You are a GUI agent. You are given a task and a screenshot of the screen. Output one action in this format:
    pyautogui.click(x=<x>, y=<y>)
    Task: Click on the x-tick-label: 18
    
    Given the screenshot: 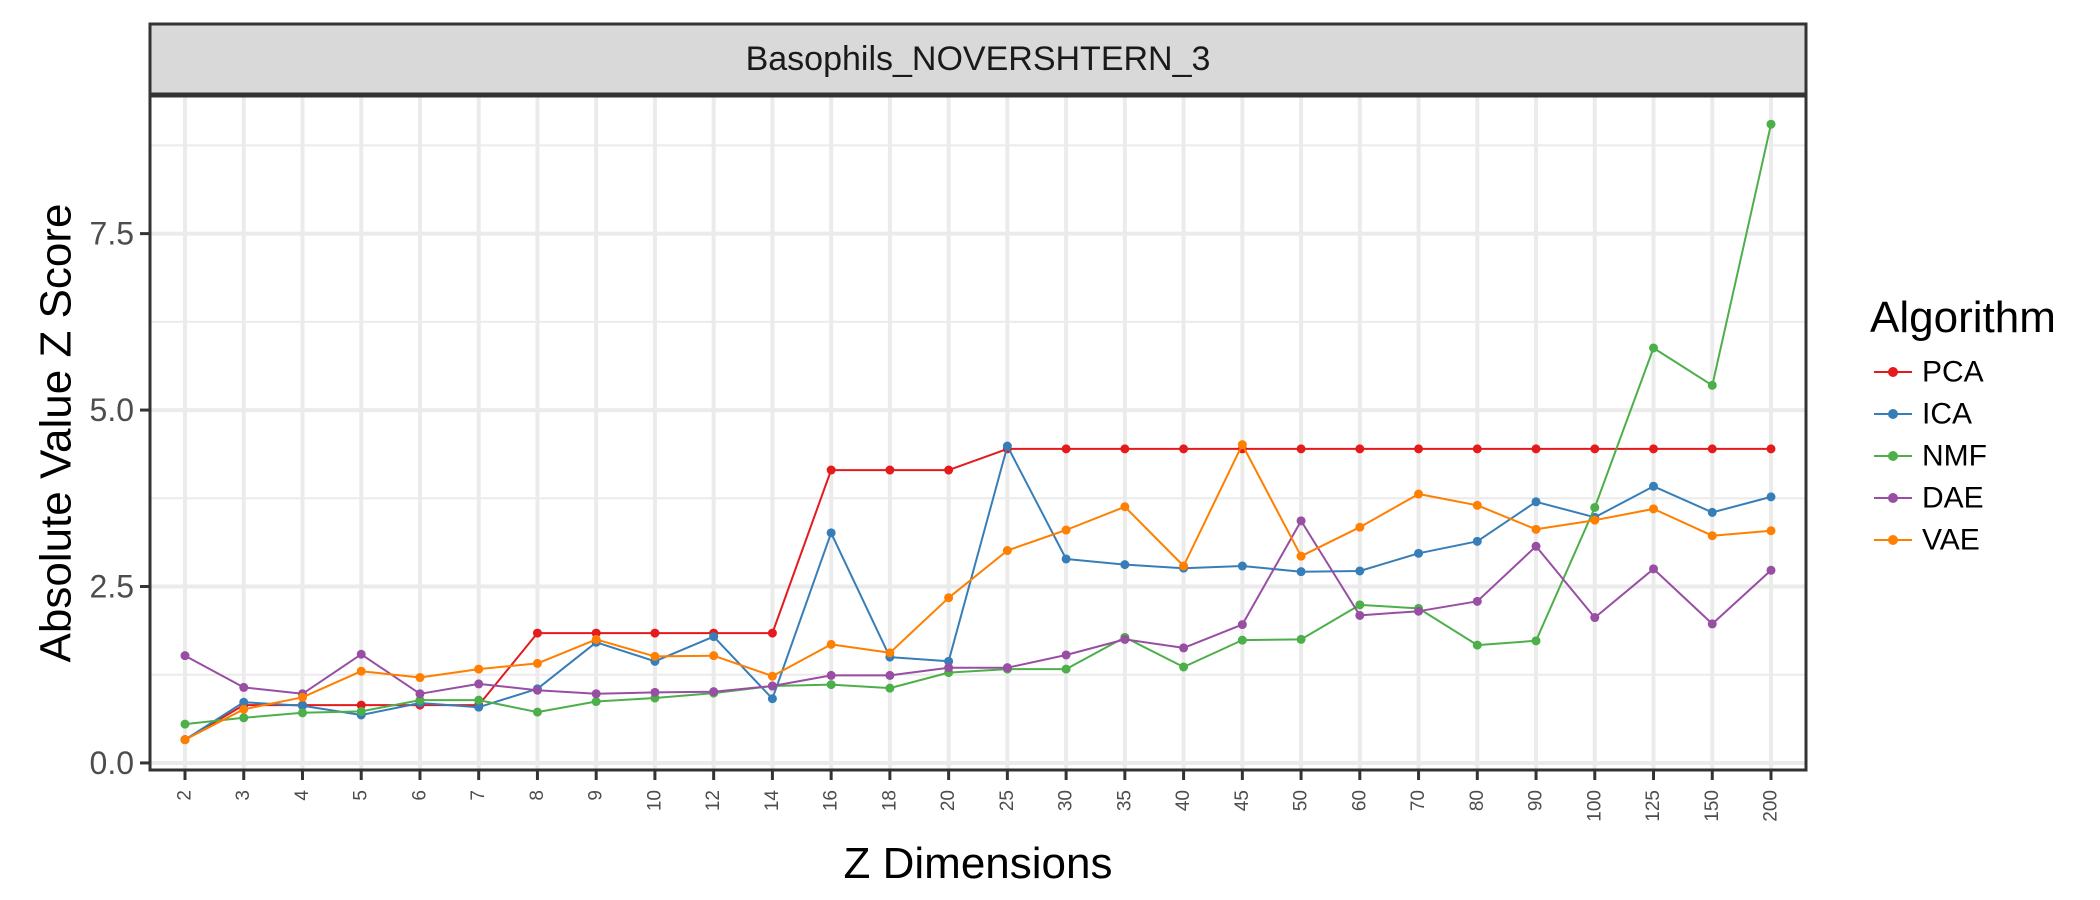 What is the action you would take?
    pyautogui.click(x=889, y=800)
    